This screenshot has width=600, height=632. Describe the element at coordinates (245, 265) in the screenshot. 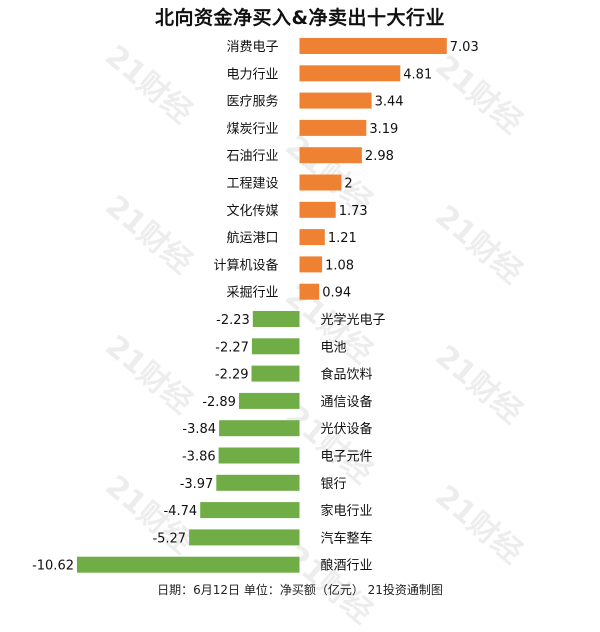

I see `category-label: 计算机设备` at that location.